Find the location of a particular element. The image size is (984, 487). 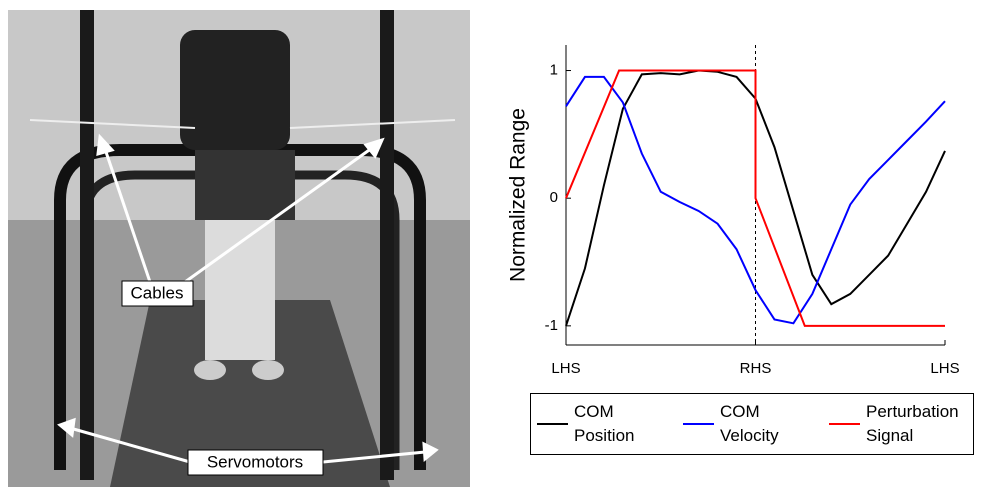

legend-label: Perturbation Signal is located at coordinates (912, 423).